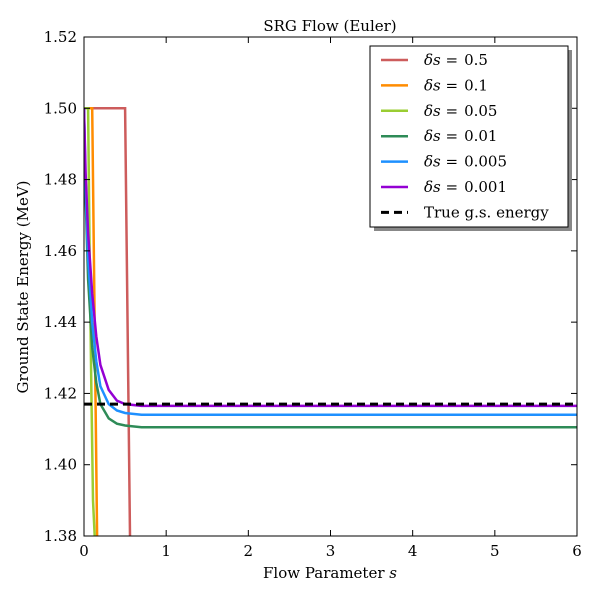 The image size is (600, 605). What do you see at coordinates (324, 573) in the screenshot?
I see `x-axis-title-text: Flow Parameter` at bounding box center [324, 573].